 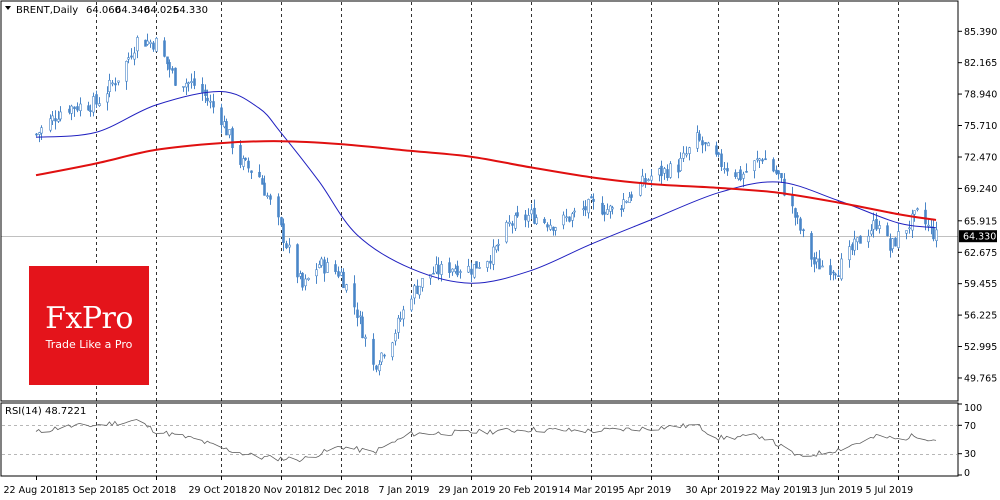 What do you see at coordinates (973, 408) in the screenshot?
I see `rsi-tick-label: 100` at bounding box center [973, 408].